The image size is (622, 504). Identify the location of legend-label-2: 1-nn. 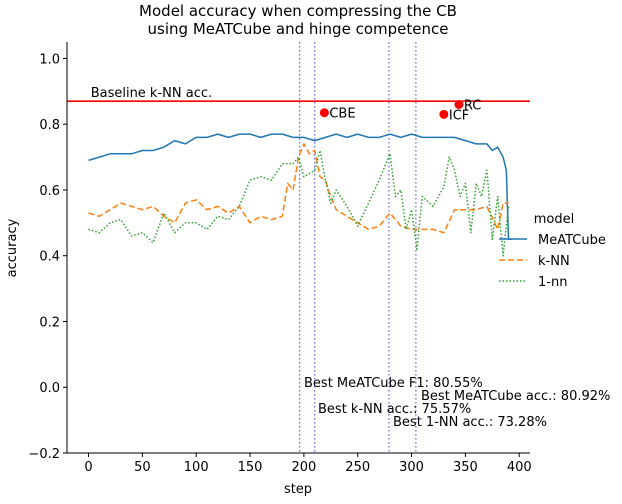
(552, 282).